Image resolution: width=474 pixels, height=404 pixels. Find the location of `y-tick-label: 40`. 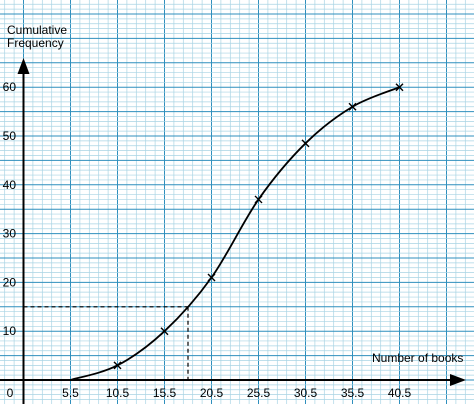

y-tick-label: 40 is located at coordinates (10, 185).